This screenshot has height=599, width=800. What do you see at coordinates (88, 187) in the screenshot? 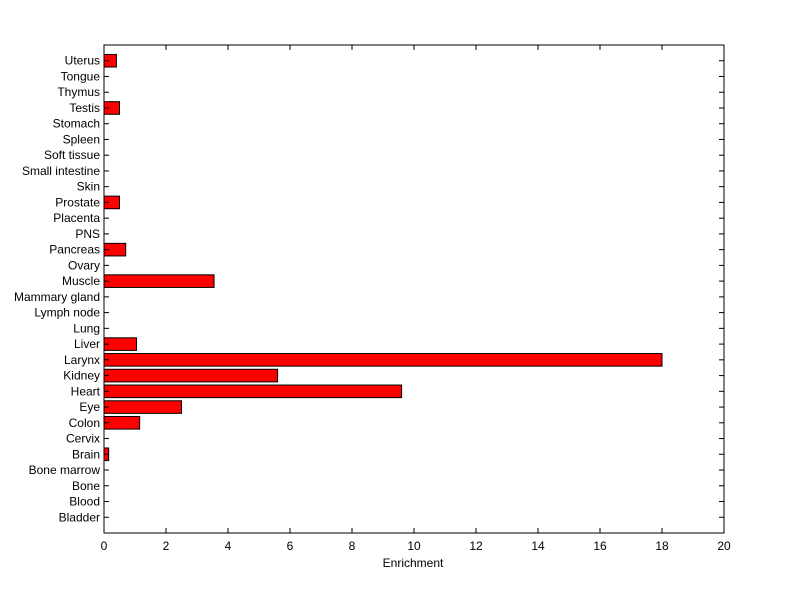
I see `y-tick-label-skin: Skin` at bounding box center [88, 187].